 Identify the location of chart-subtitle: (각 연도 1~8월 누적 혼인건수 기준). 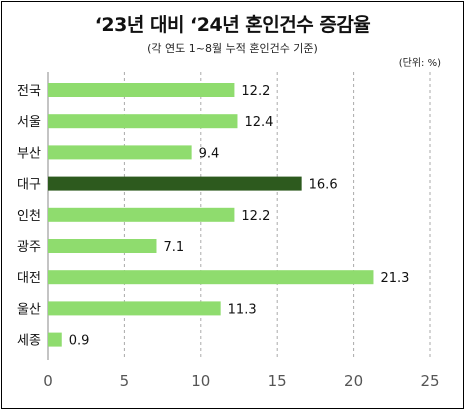
(232, 48).